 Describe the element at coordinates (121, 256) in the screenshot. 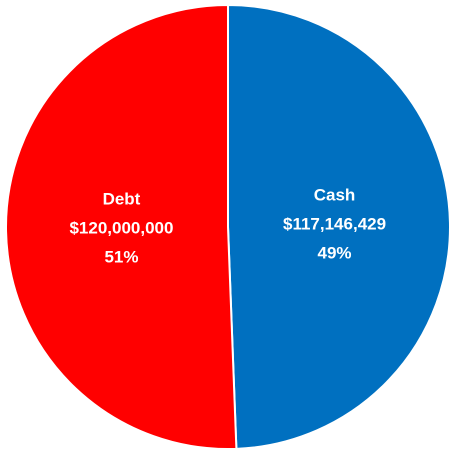

I see `slice-percentage-label: 51%` at that location.